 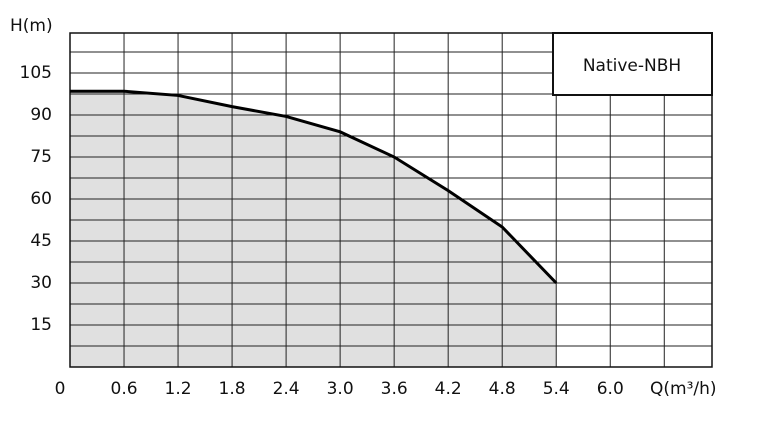 What do you see at coordinates (610, 389) in the screenshot?
I see `x-tick-label: 6.0` at bounding box center [610, 389].